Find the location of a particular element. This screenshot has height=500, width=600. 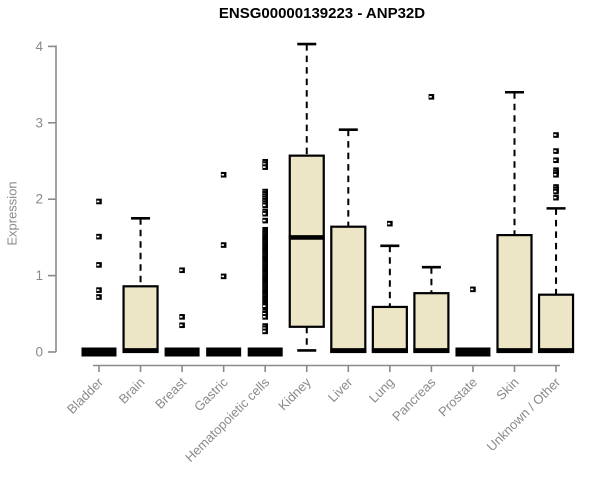

x-tick-label: Prostate is located at coordinates (457, 397).